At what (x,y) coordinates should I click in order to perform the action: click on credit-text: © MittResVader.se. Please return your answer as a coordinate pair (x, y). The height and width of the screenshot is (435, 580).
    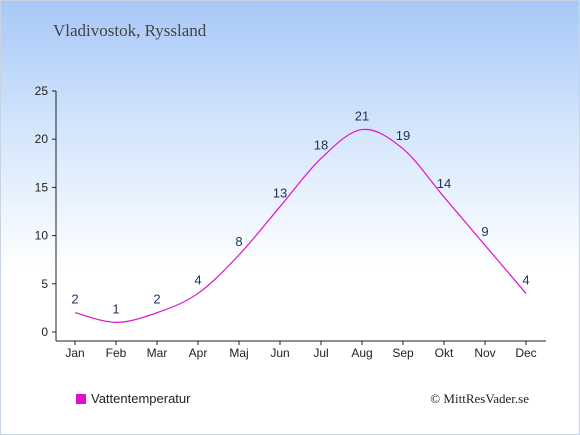
    Looking at the image, I should click on (479, 398).